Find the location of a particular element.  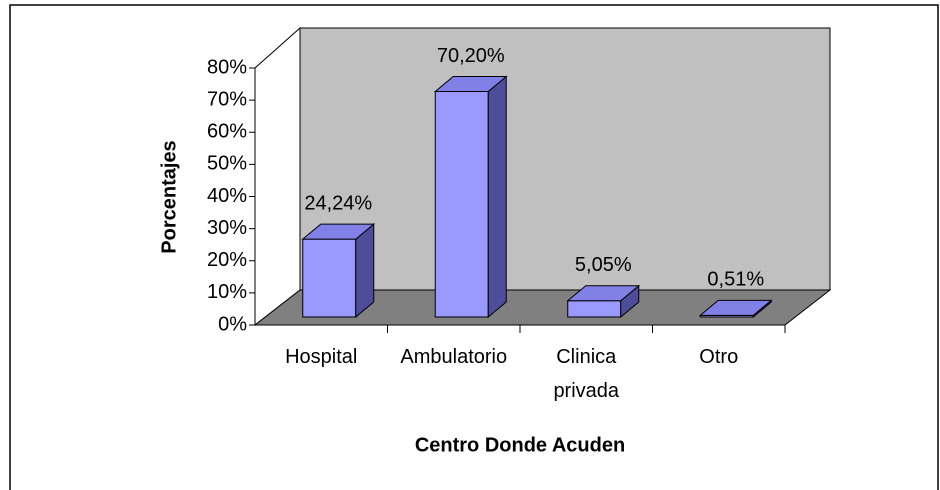

y-tick-label: 80% is located at coordinates (227, 67).